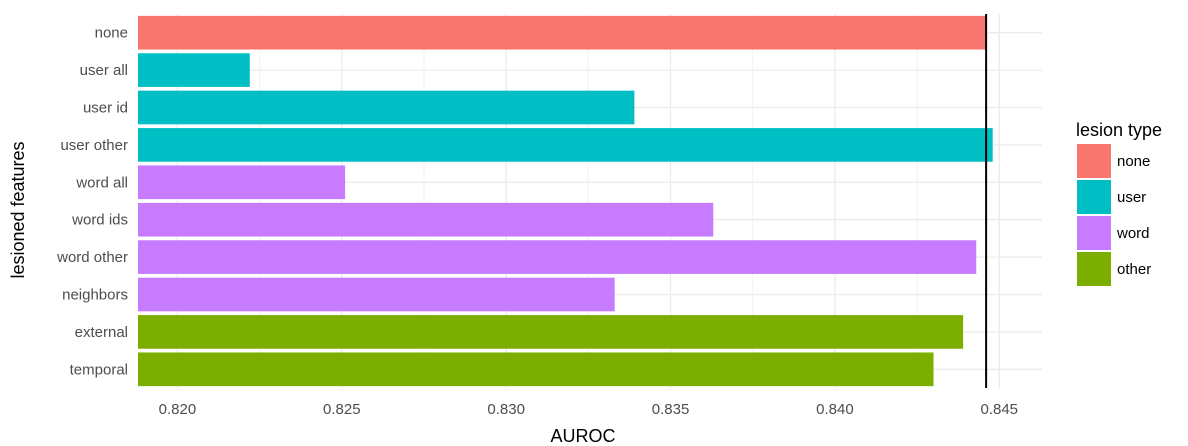  Describe the element at coordinates (99, 220) in the screenshot. I see `category-label: word ids` at that location.